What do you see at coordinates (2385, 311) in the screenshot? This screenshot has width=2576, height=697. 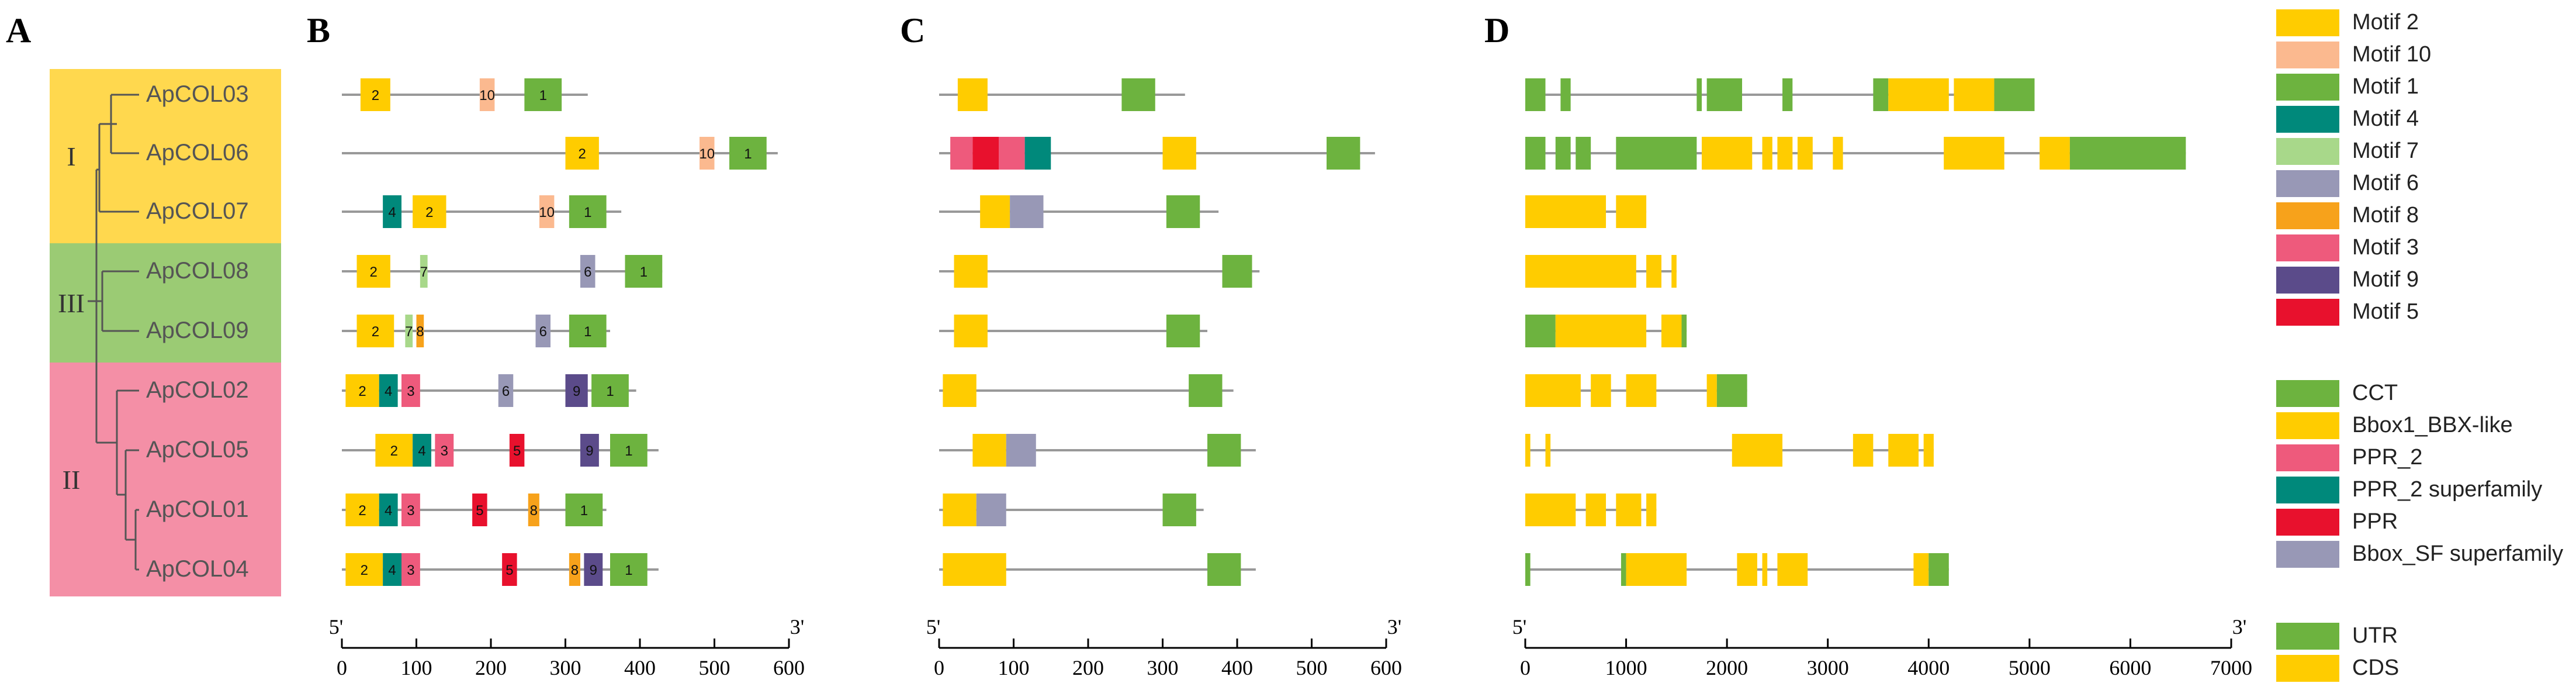 I see `legend-label: Motif 5` at bounding box center [2385, 311].